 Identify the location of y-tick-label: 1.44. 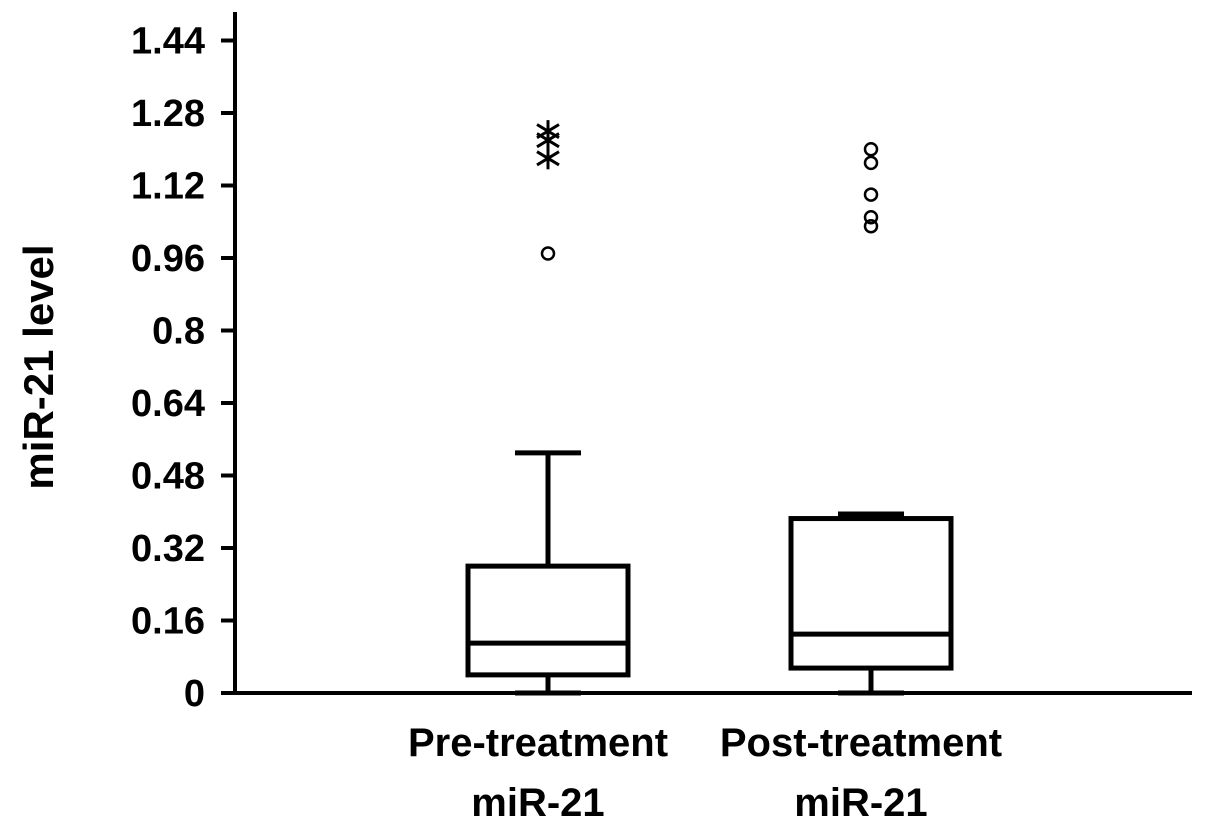
(168, 42).